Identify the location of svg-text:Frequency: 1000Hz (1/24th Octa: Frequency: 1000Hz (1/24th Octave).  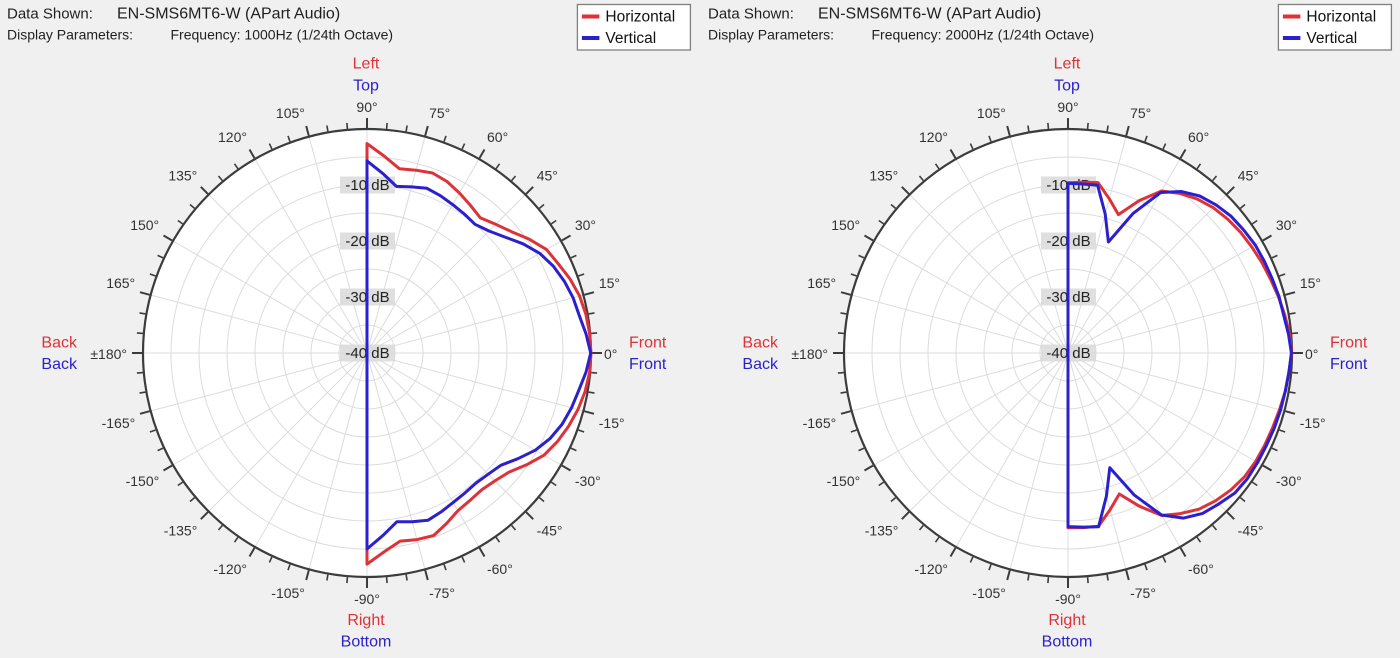
(282, 34).